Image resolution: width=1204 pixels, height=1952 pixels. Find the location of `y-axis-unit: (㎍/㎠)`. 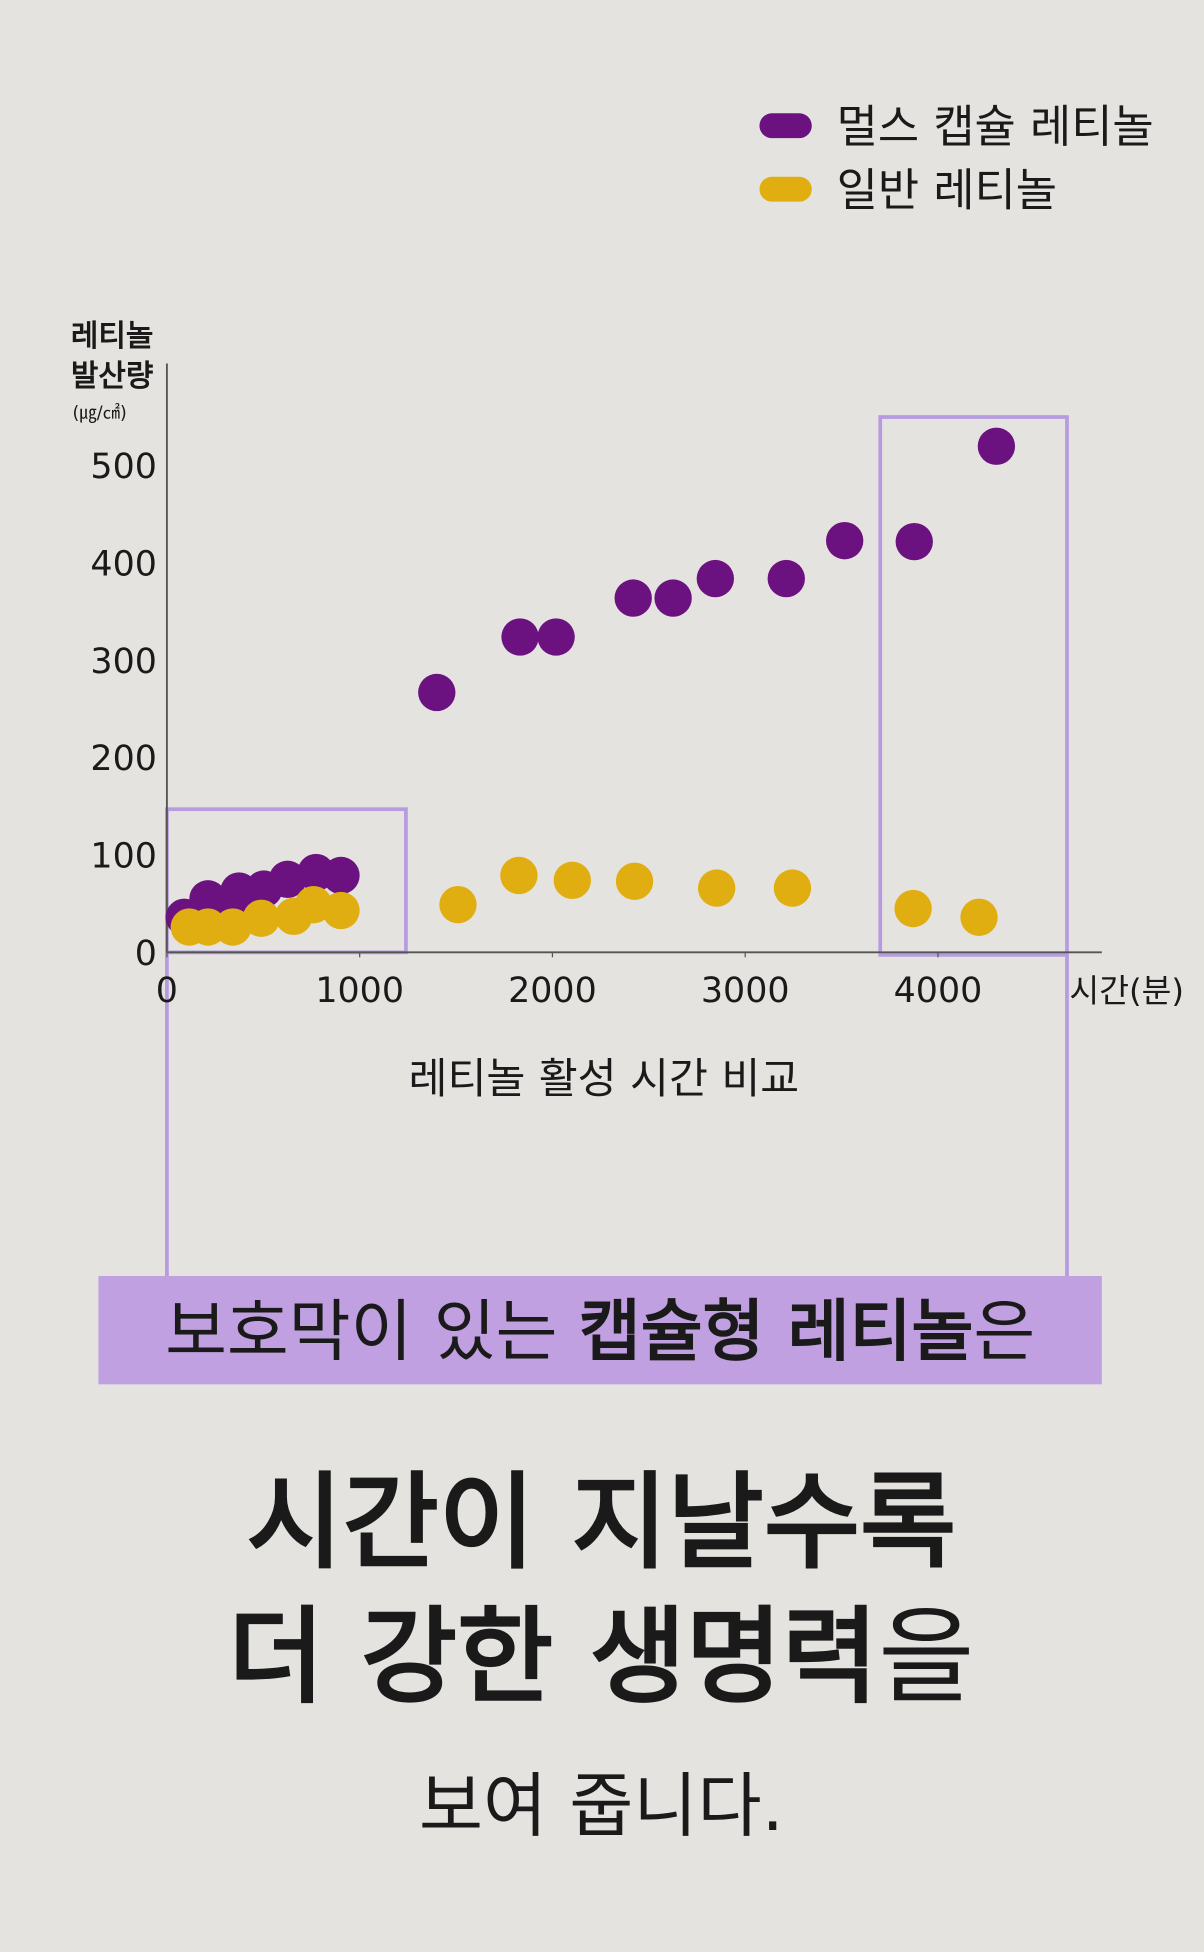

y-axis-unit: (㎍/㎠) is located at coordinates (100, 413).